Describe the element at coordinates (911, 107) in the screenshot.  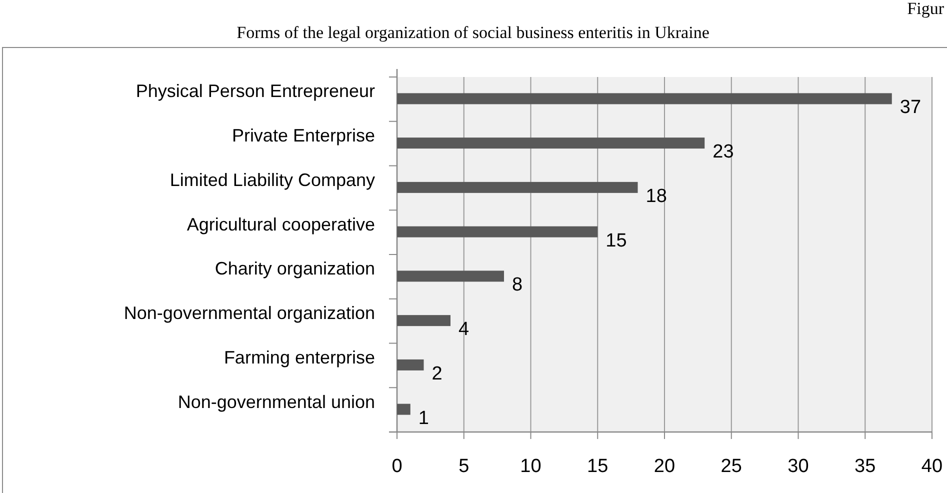
I see `data-label: 37` at that location.